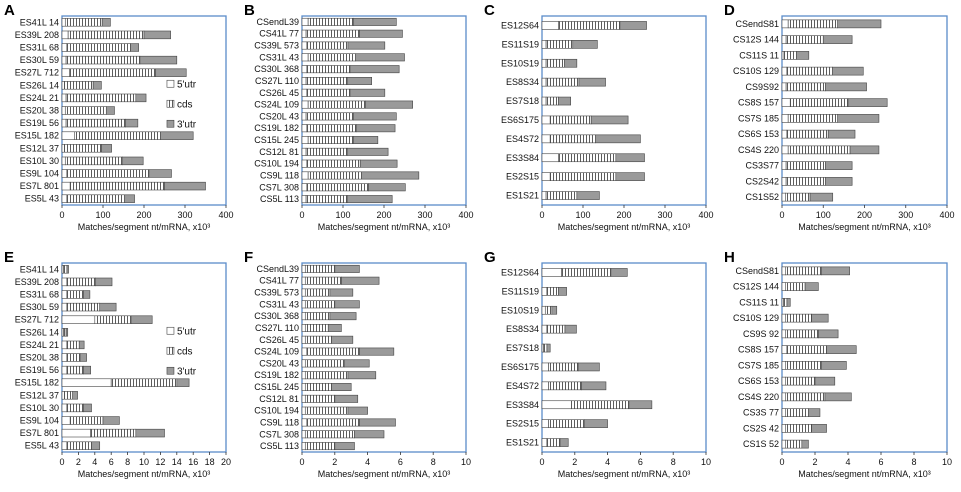  What do you see at coordinates (279, 199) in the screenshot?
I see `category-label: CS5L 113` at bounding box center [279, 199].